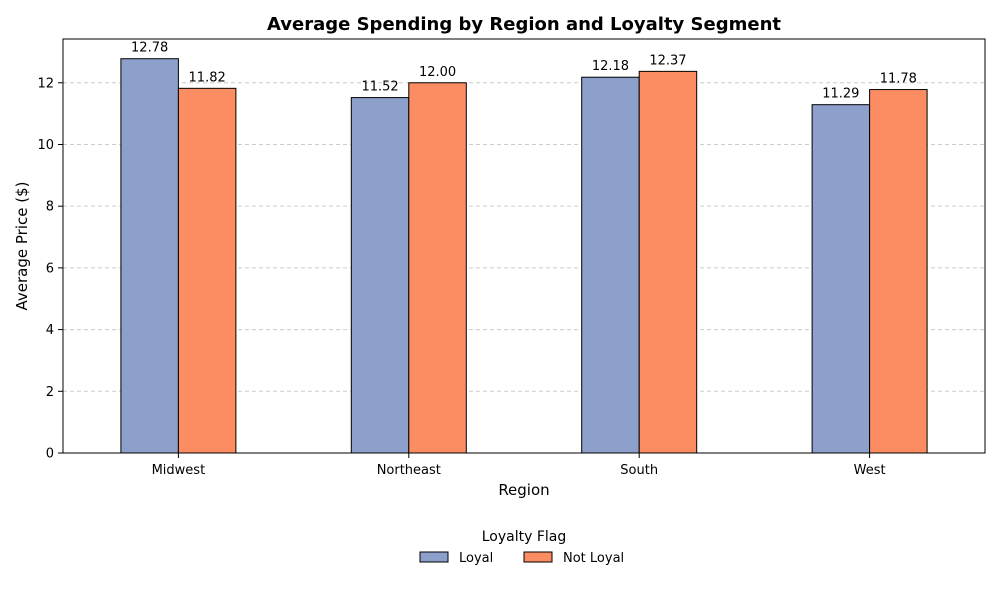 This screenshot has height=600, width=1000. I want to click on data-label: 12.37, so click(667, 60).